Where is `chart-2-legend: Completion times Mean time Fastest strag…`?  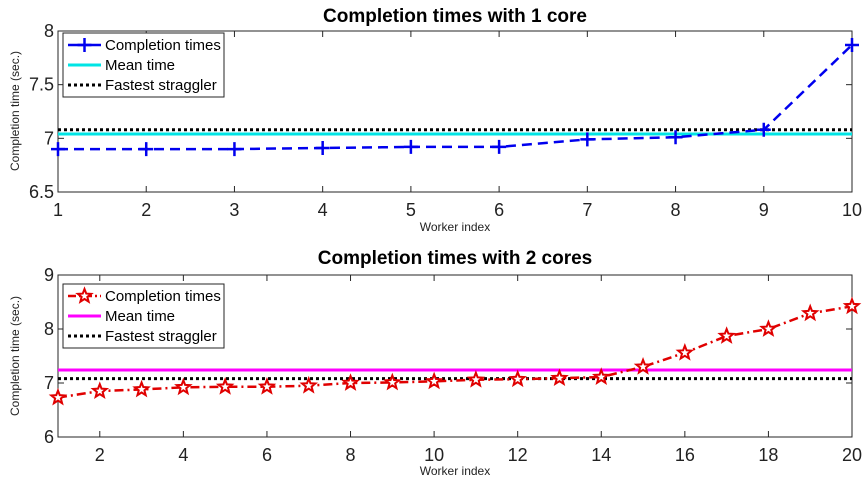 chart-2-legend: Completion times Mean time Fastest strag… is located at coordinates (143, 316).